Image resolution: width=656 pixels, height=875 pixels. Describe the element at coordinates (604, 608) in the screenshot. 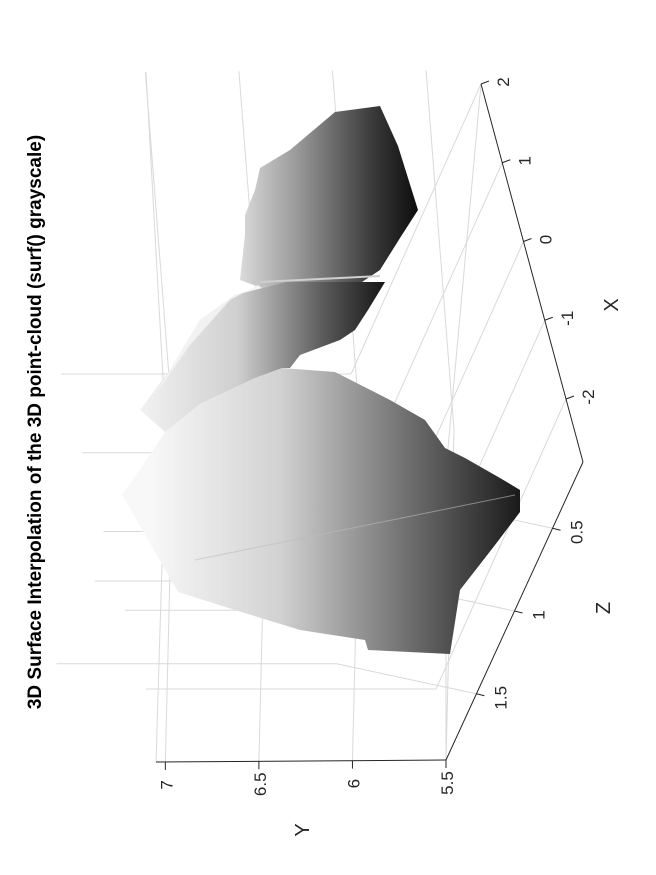

I see `z-axis-label: Z` at that location.